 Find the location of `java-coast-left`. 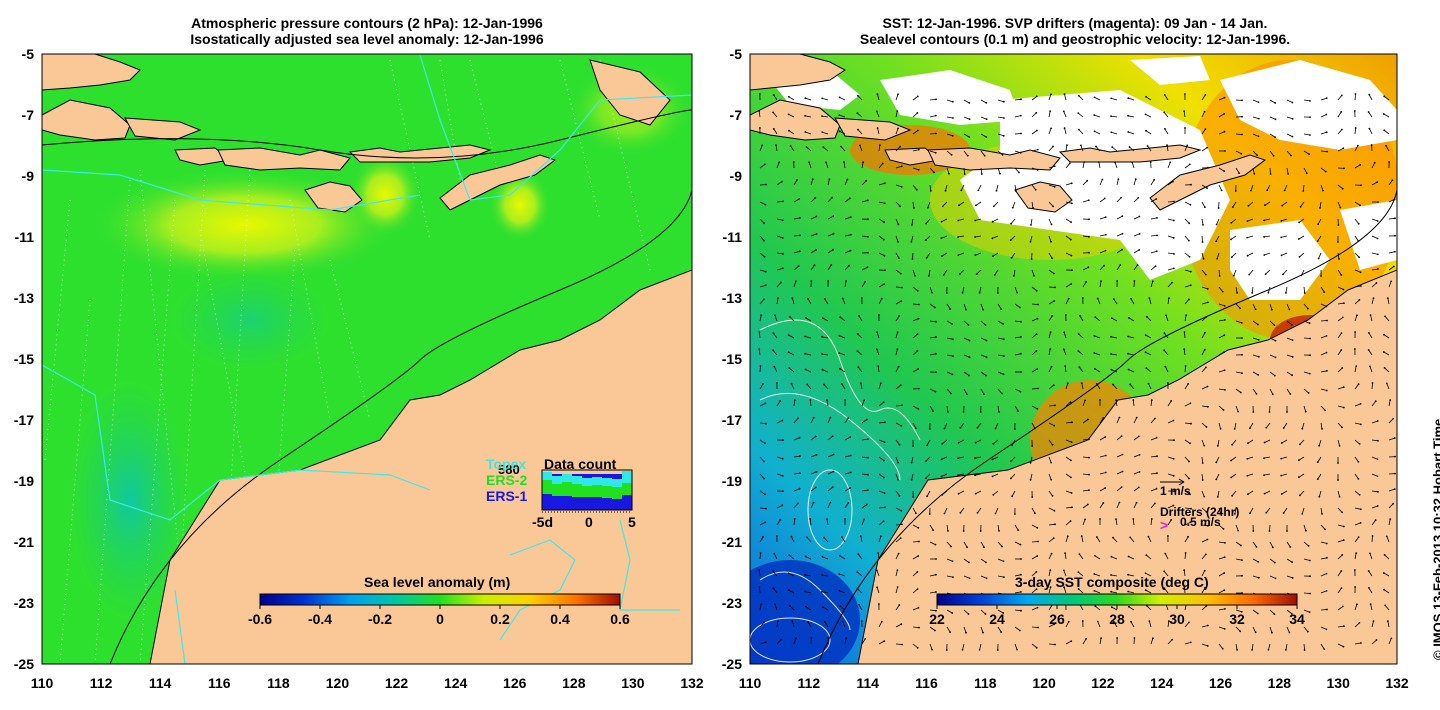

java-coast-left is located at coordinates (91, 72).